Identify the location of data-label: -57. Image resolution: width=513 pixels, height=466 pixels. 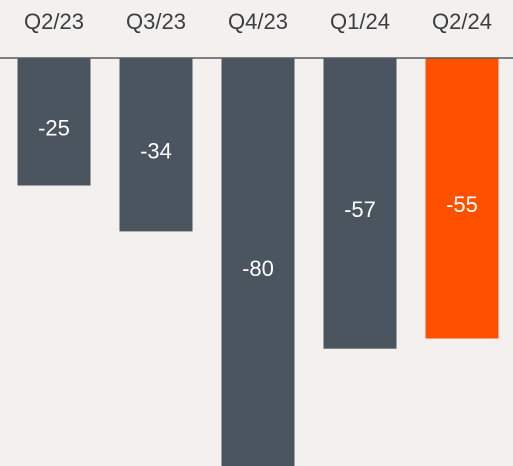
(360, 209).